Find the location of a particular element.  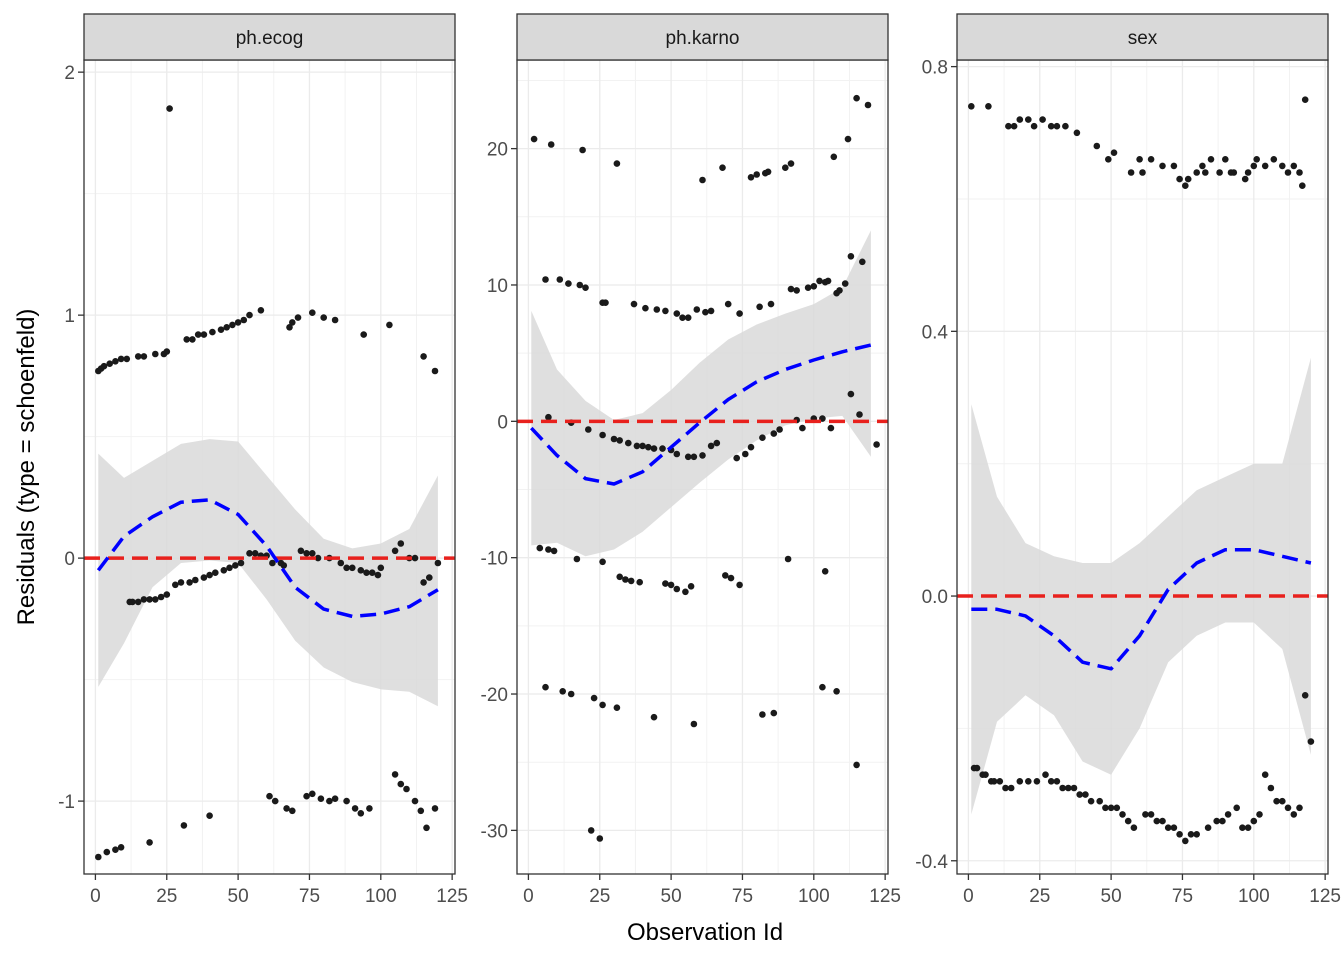

x-tick-label: 75 is located at coordinates (742, 896).